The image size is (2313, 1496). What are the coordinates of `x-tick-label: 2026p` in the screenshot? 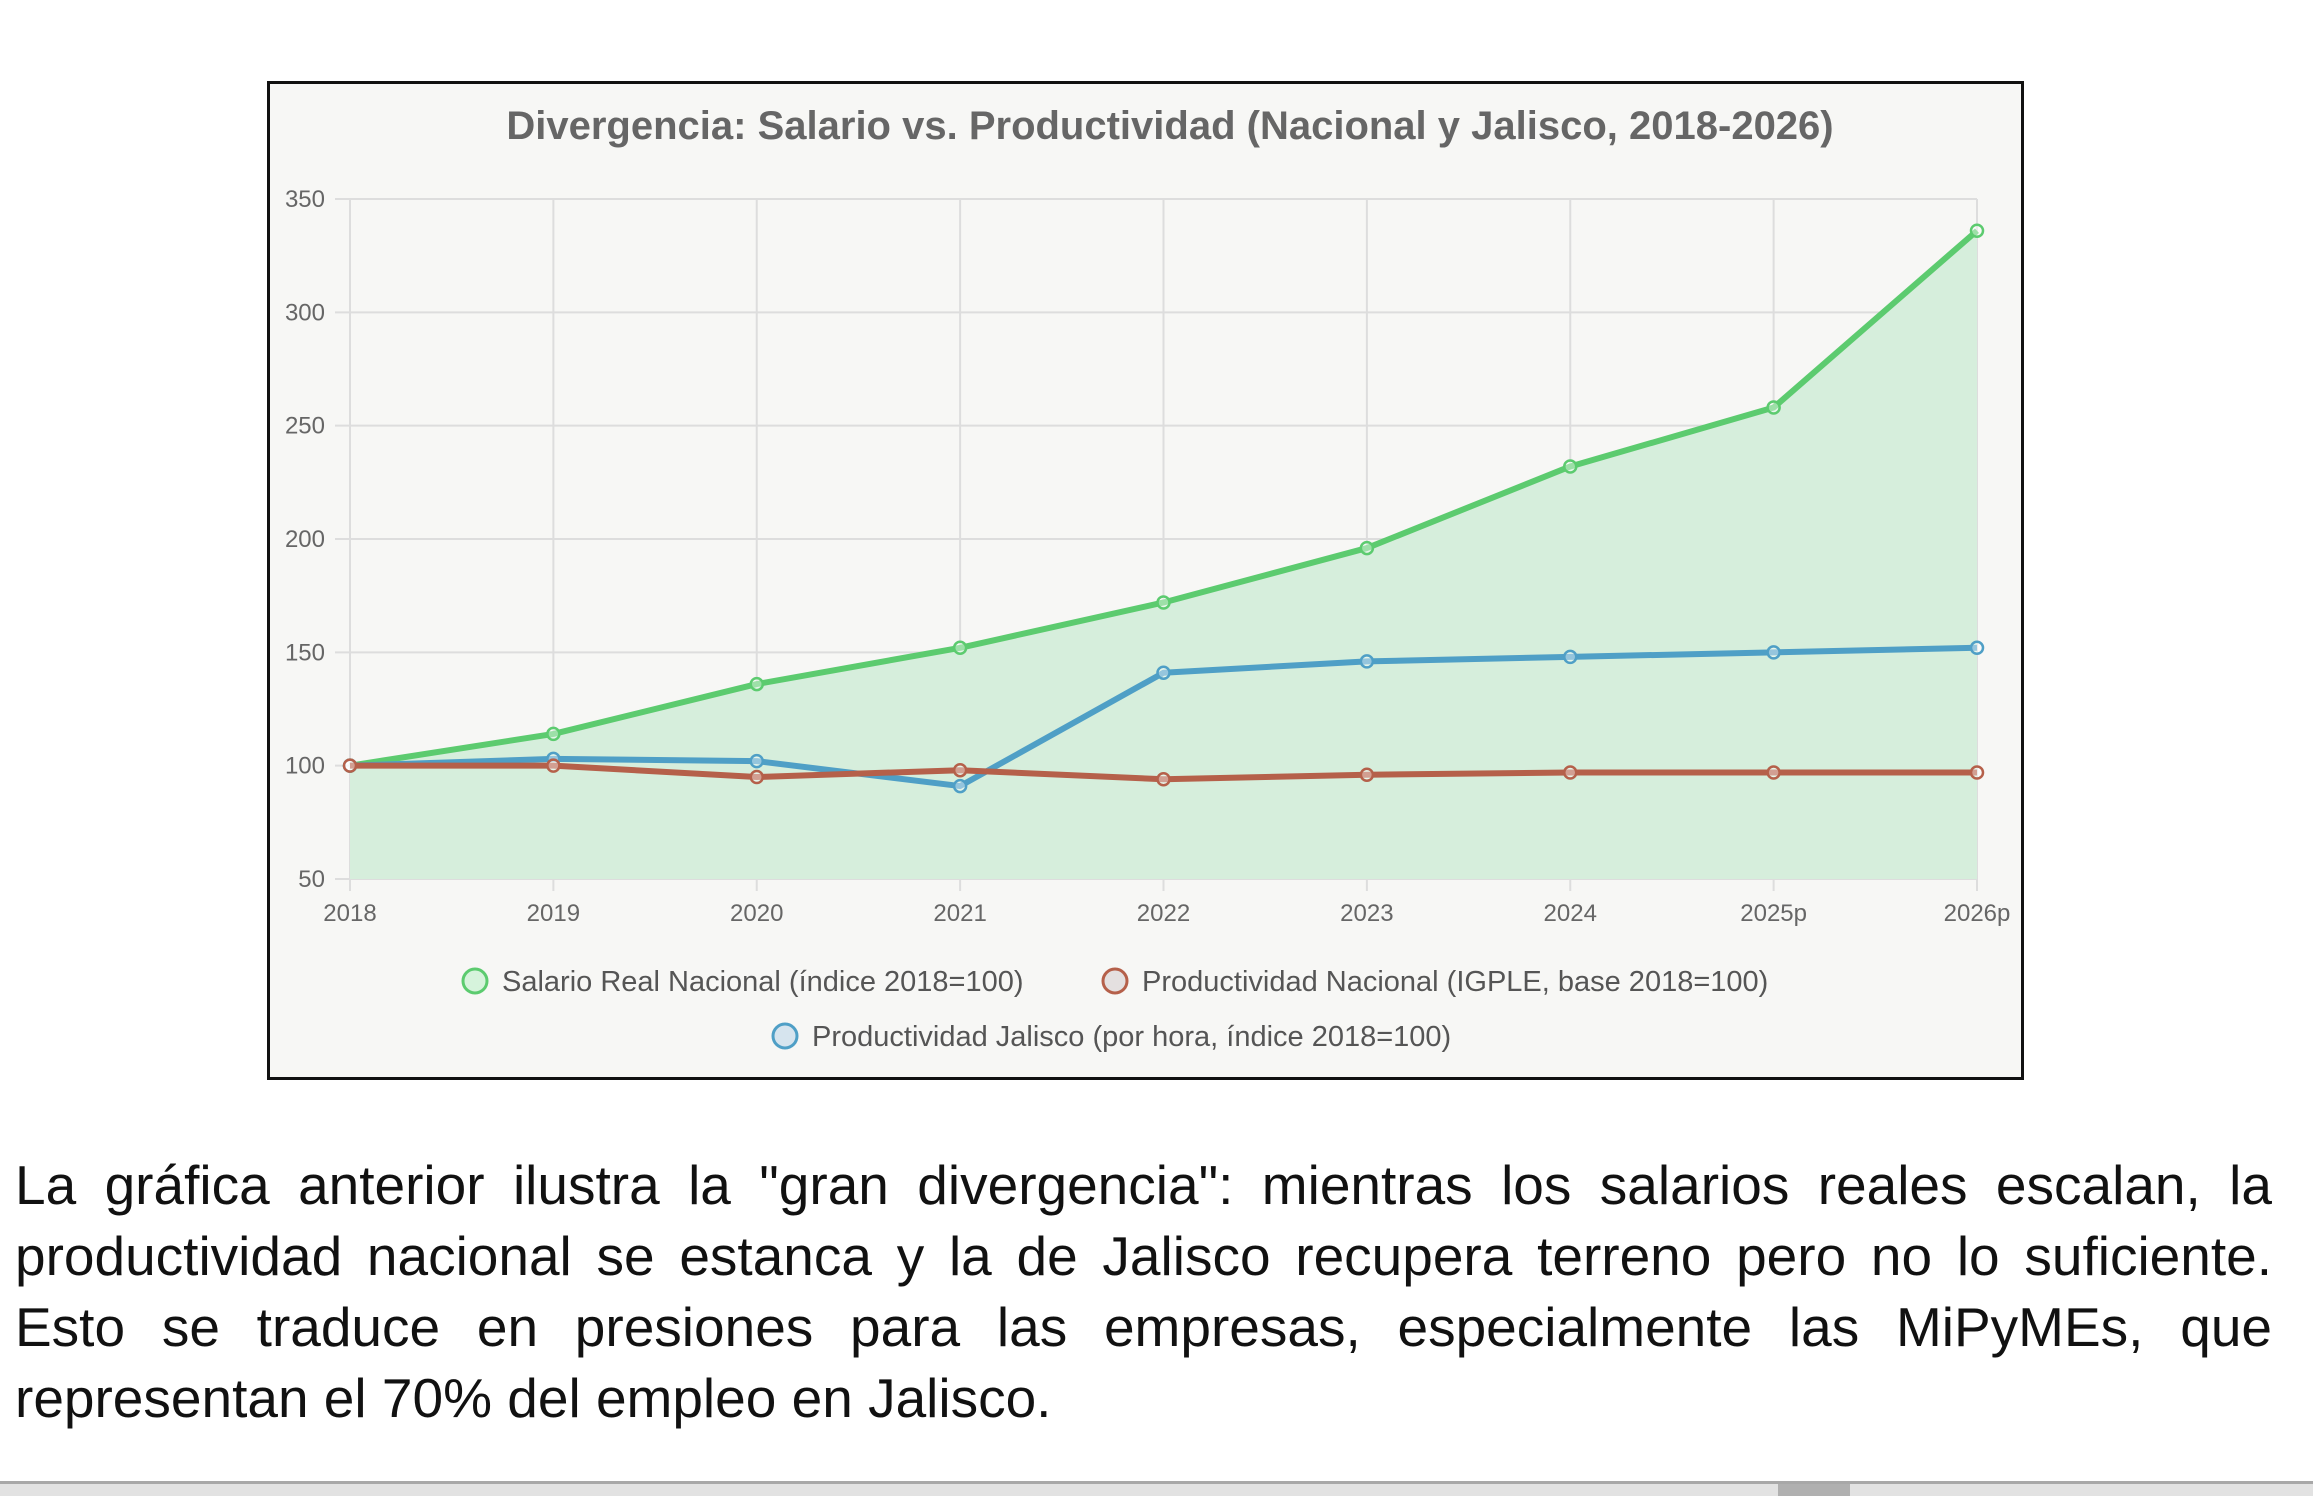 It's located at (1977, 913).